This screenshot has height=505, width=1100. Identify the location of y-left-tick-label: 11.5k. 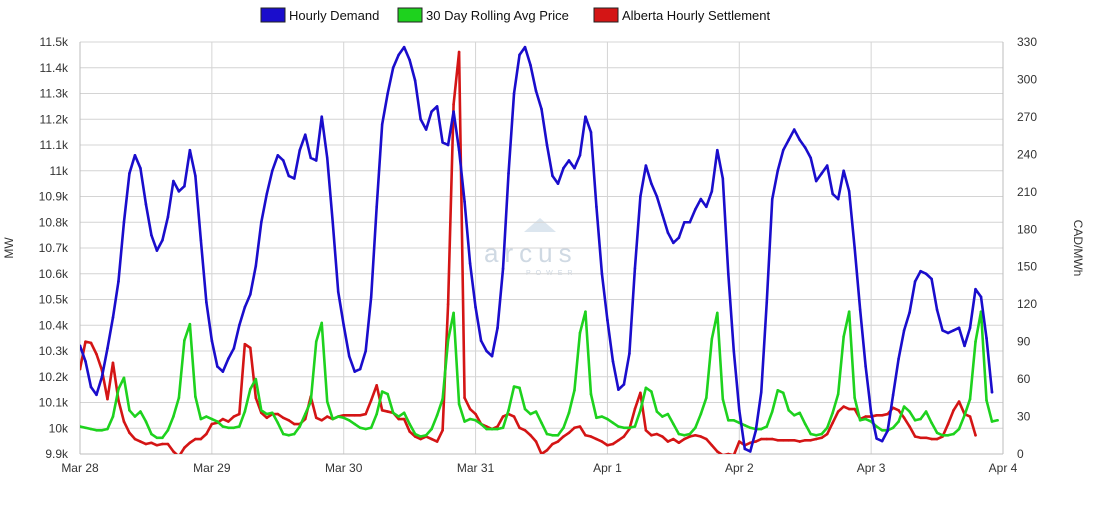
(54, 42).